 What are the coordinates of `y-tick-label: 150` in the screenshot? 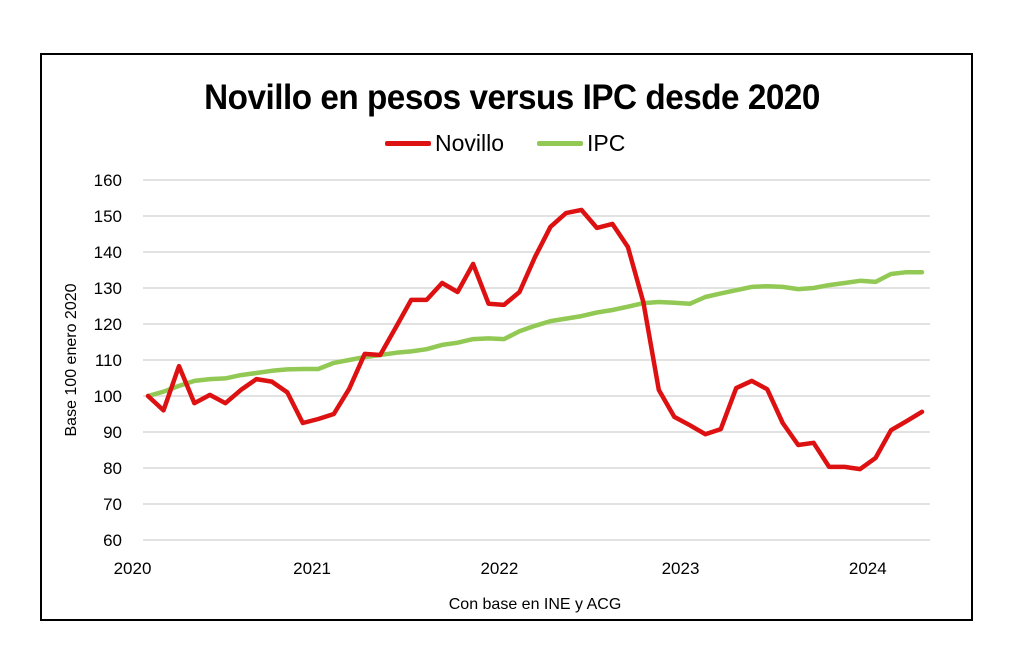 It's located at (108, 216).